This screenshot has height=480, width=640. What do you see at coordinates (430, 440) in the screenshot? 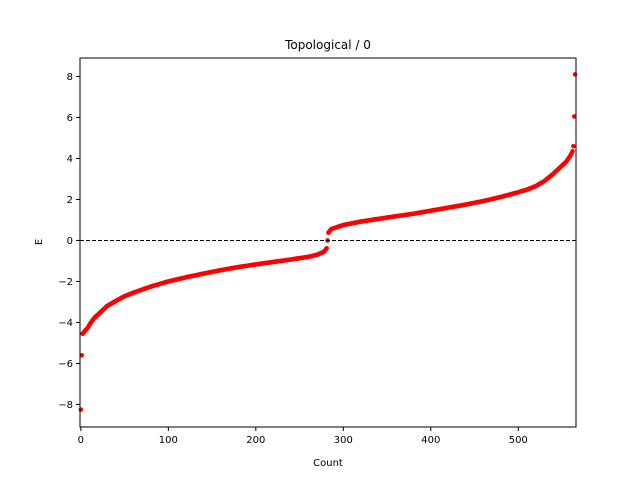
I see `x-tick-label: 400` at bounding box center [430, 440].